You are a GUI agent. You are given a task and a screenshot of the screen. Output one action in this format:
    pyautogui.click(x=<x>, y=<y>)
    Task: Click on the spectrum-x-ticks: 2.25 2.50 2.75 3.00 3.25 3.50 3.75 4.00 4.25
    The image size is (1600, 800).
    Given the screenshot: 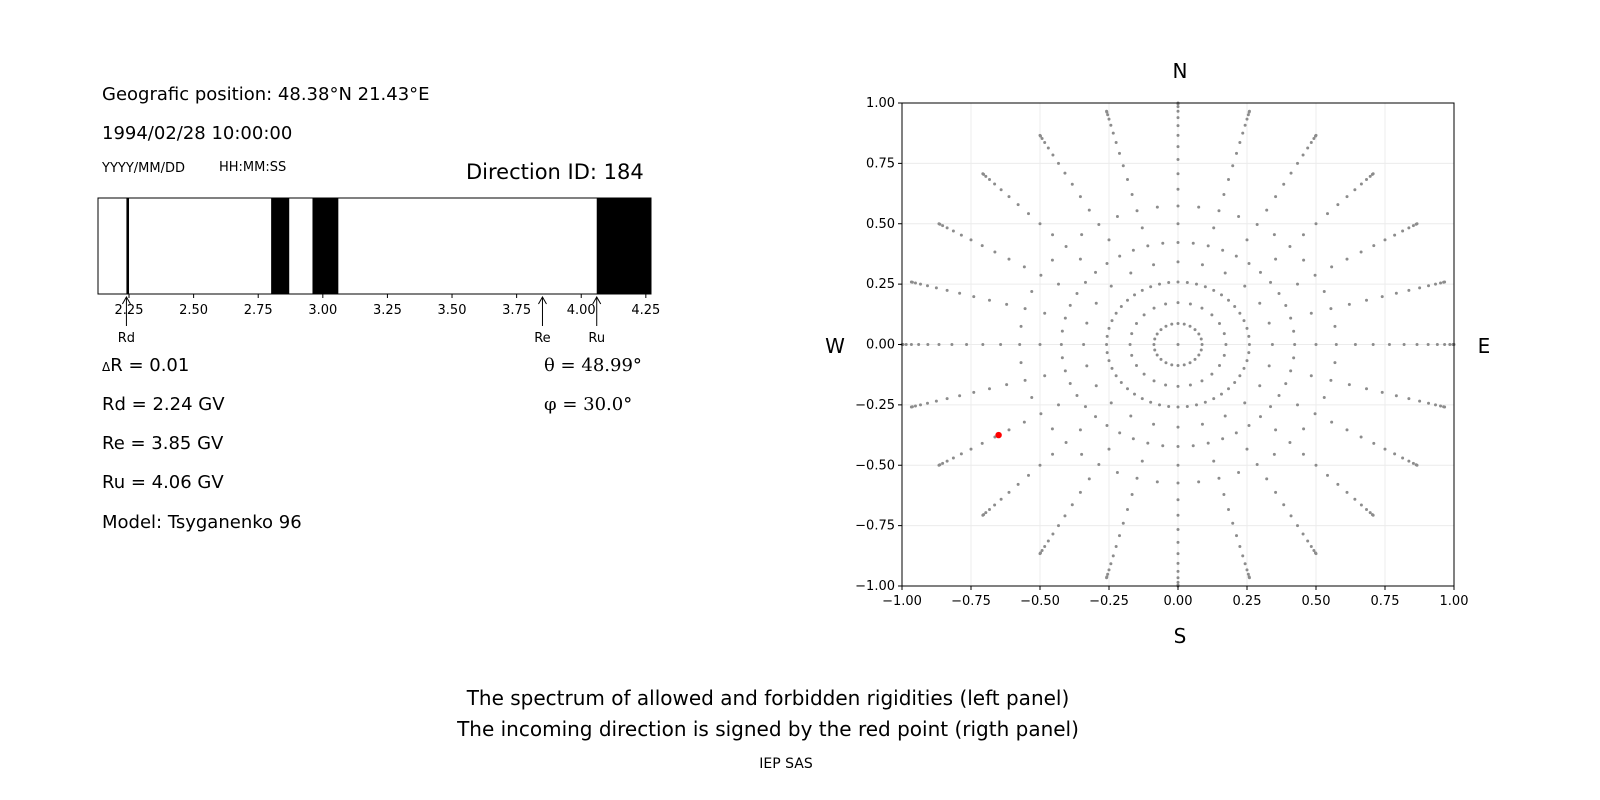 What is the action you would take?
    pyautogui.click(x=387, y=306)
    